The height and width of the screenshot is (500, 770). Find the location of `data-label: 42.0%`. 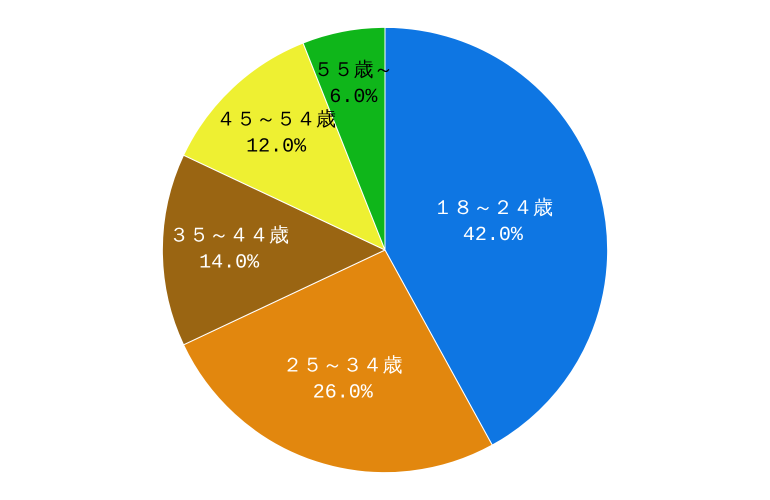

data-label: 42.0% is located at coordinates (493, 235).